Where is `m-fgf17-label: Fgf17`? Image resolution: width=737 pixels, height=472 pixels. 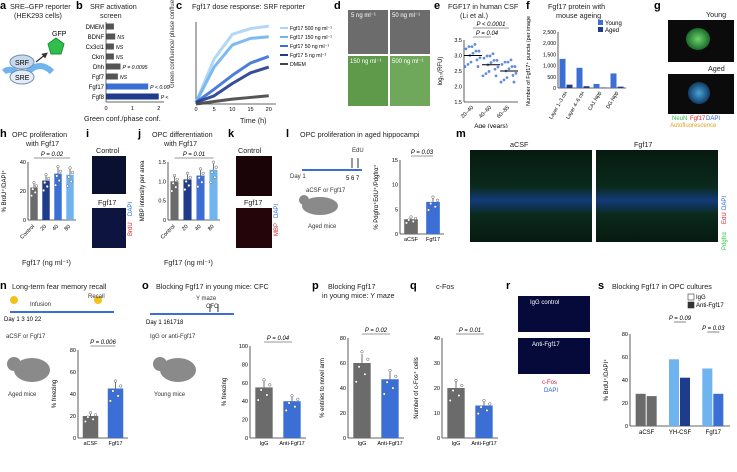 m-fgf17-label: Fgf17 is located at coordinates (643, 144).